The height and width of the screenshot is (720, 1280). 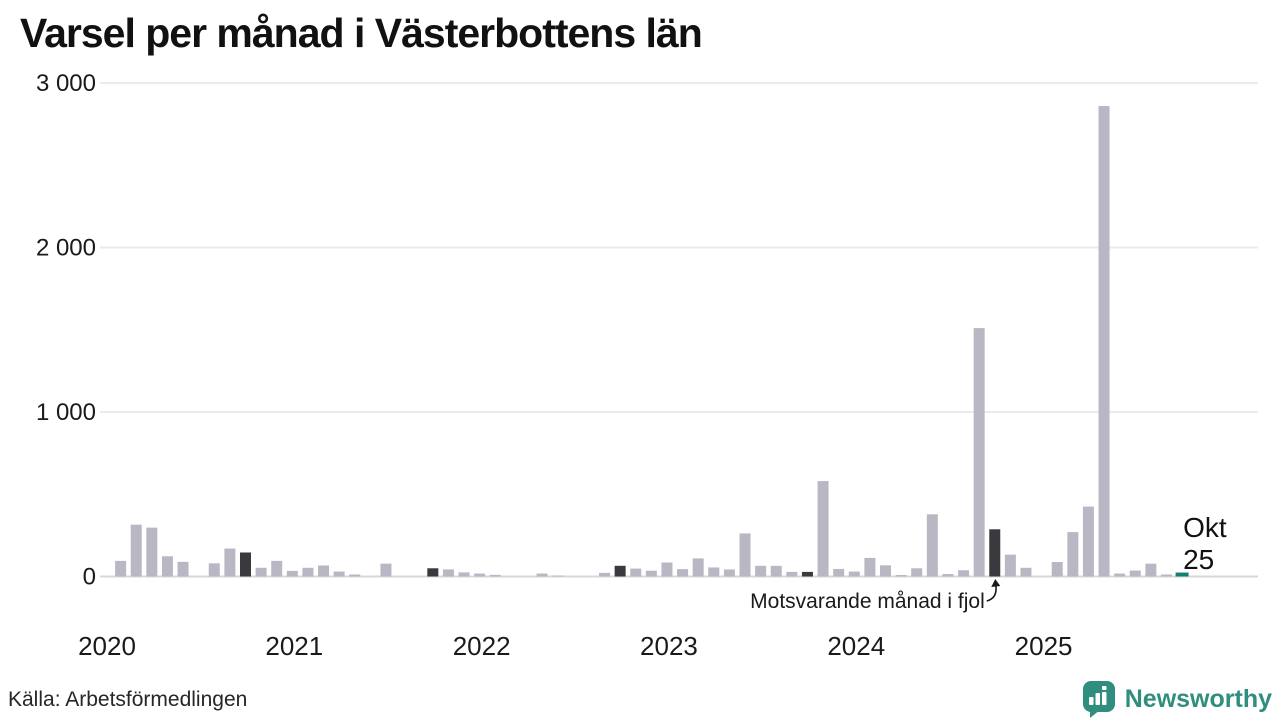 What do you see at coordinates (856, 646) in the screenshot?
I see `x-year-label: 2024` at bounding box center [856, 646].